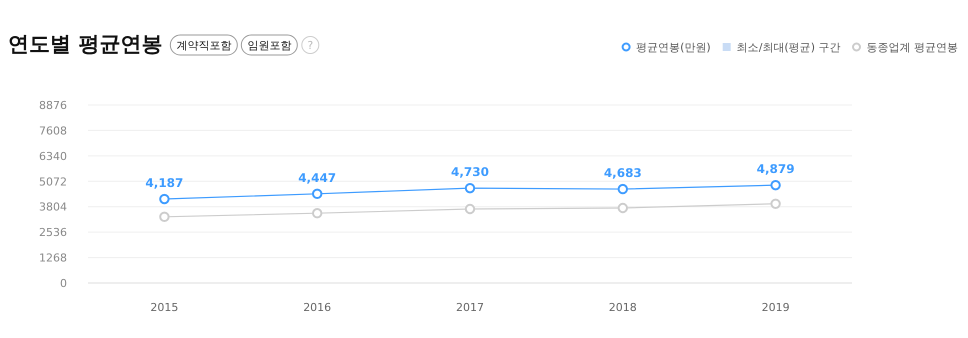  What do you see at coordinates (776, 307) in the screenshot?
I see `x-tick-label: 2019` at bounding box center [776, 307].